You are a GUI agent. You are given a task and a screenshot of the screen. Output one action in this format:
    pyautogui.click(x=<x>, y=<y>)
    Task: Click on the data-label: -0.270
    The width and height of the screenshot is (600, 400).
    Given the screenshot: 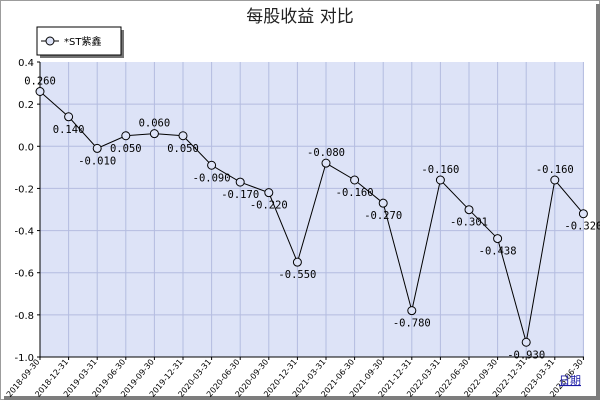 What is the action you would take?
    pyautogui.click(x=383, y=216)
    